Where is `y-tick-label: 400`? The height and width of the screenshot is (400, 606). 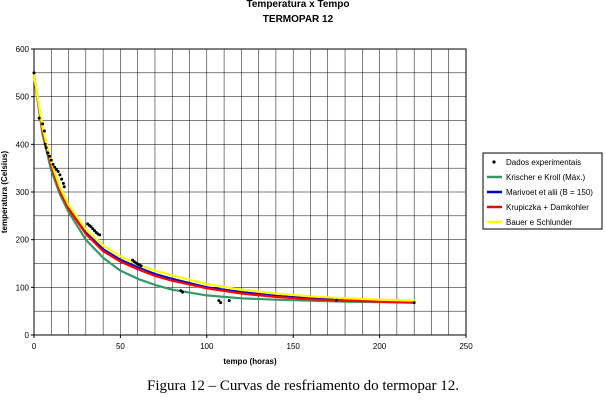 y-tick-label: 400 is located at coordinates (23, 144).